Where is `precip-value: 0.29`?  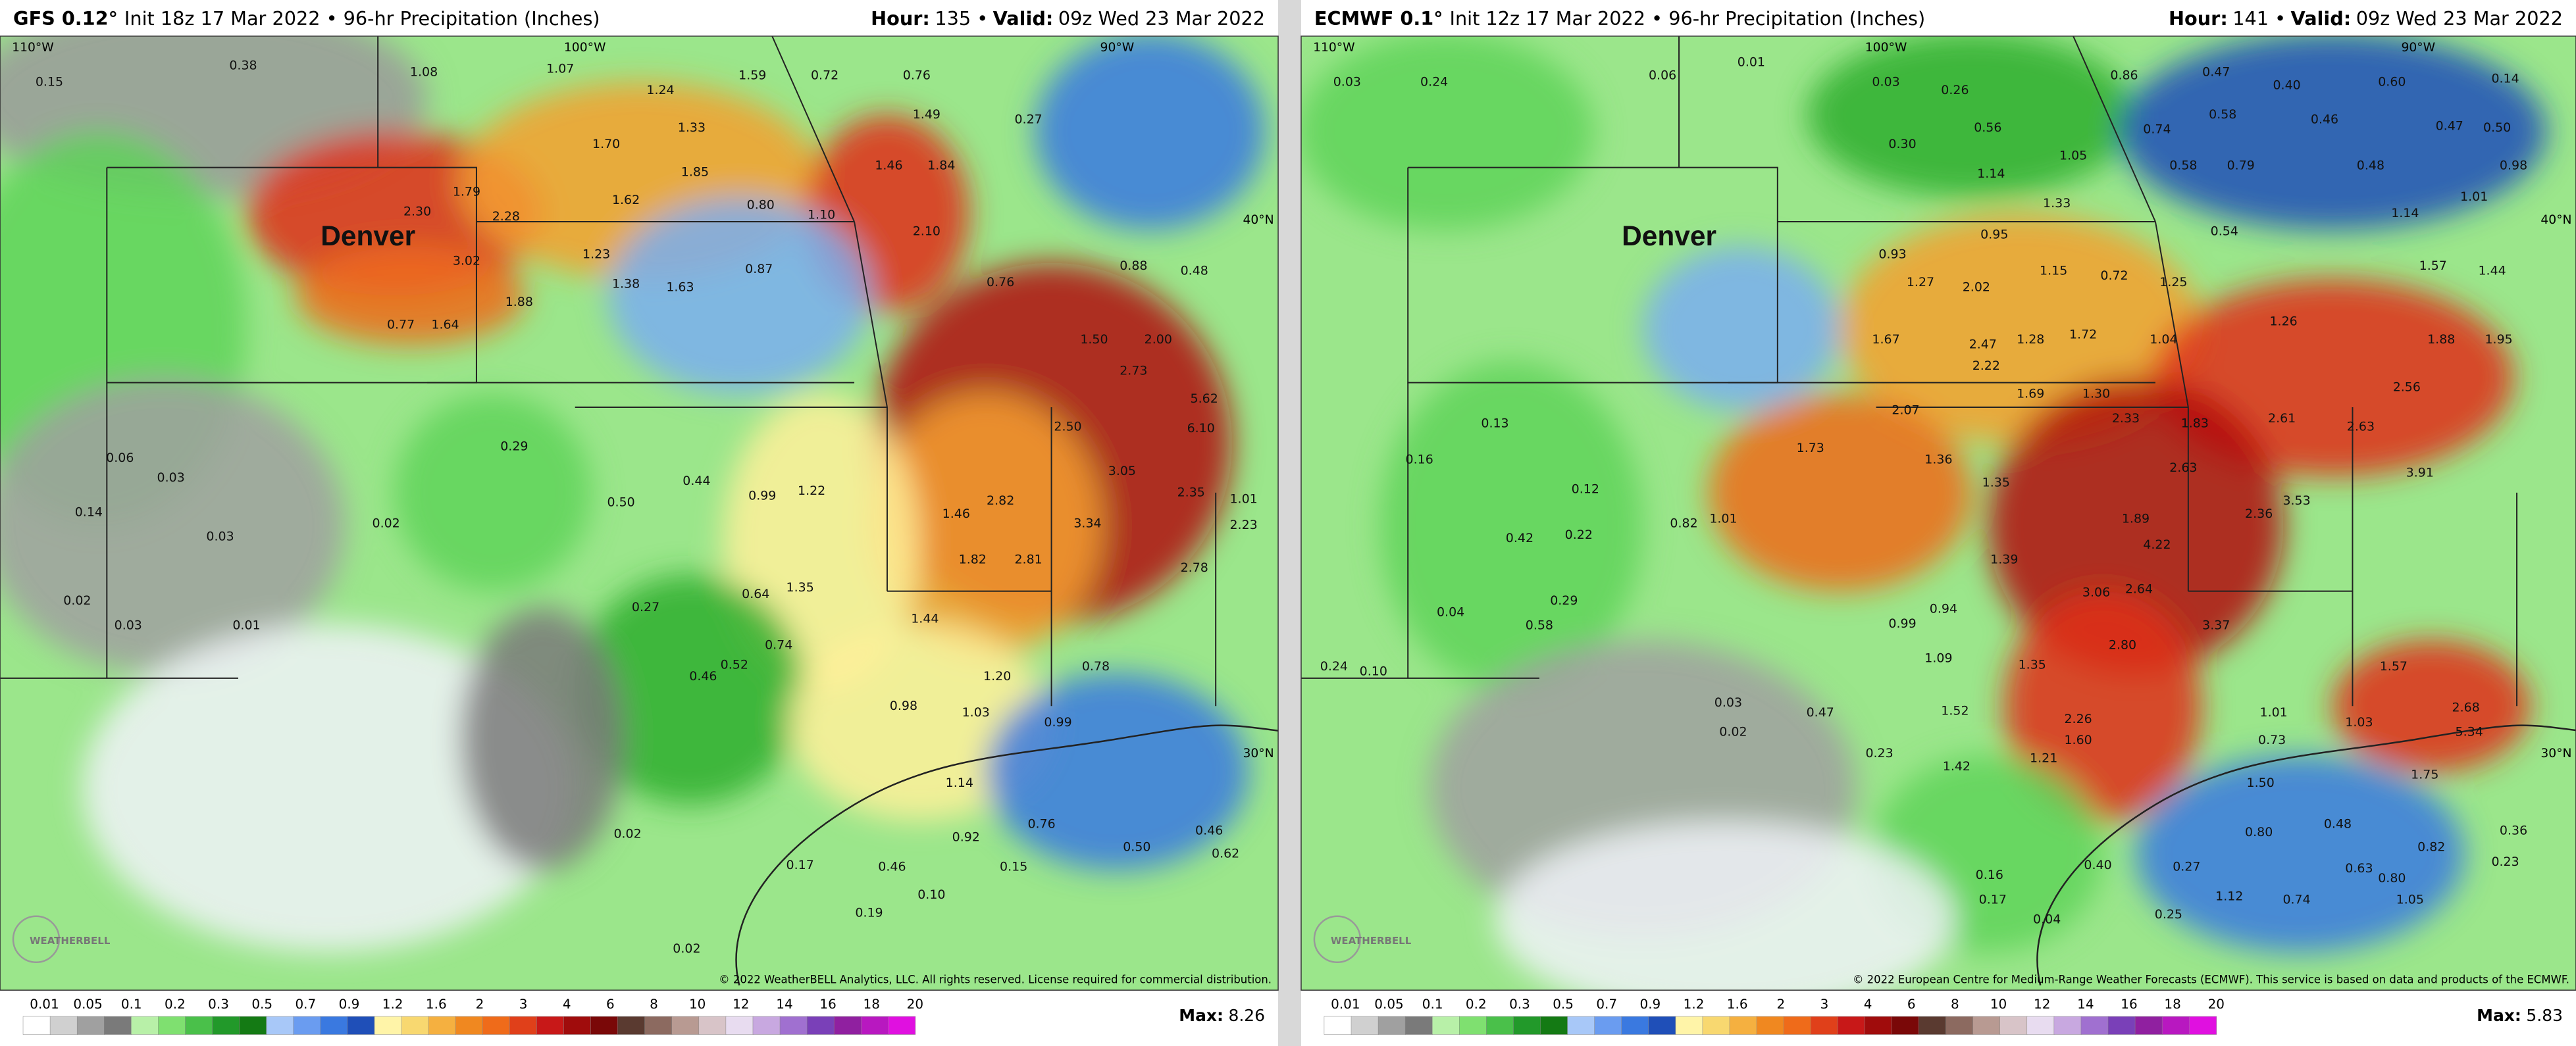 precip-value: 0.29 is located at coordinates (1564, 600).